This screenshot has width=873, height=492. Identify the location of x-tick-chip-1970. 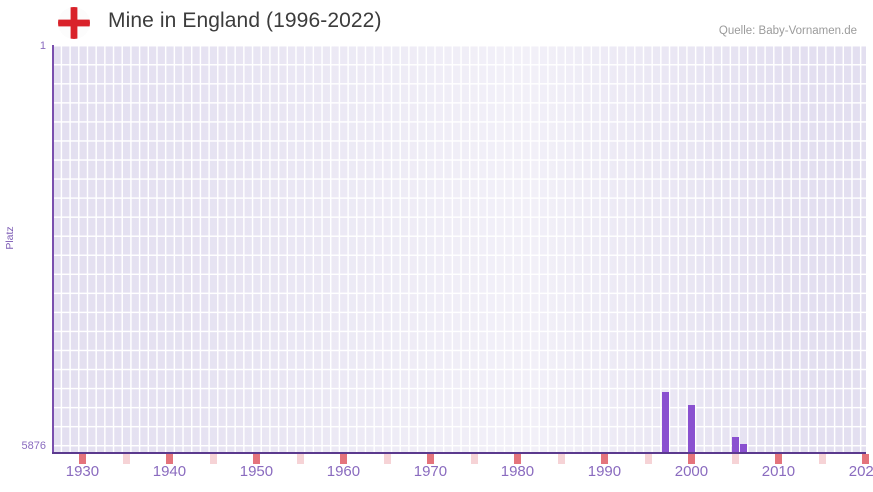
(430, 459).